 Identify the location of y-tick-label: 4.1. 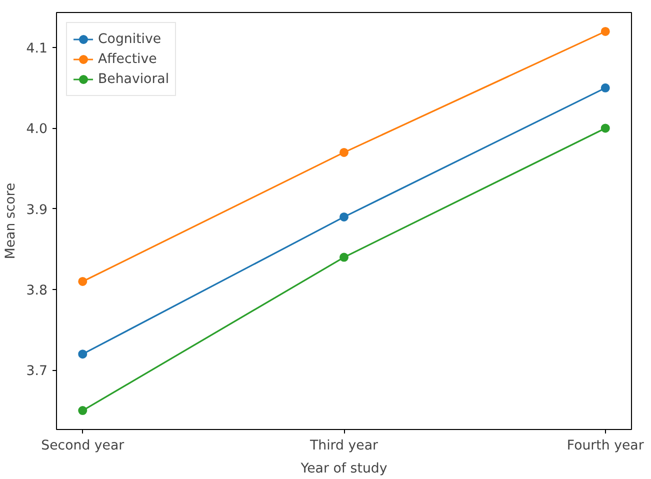
(37, 49).